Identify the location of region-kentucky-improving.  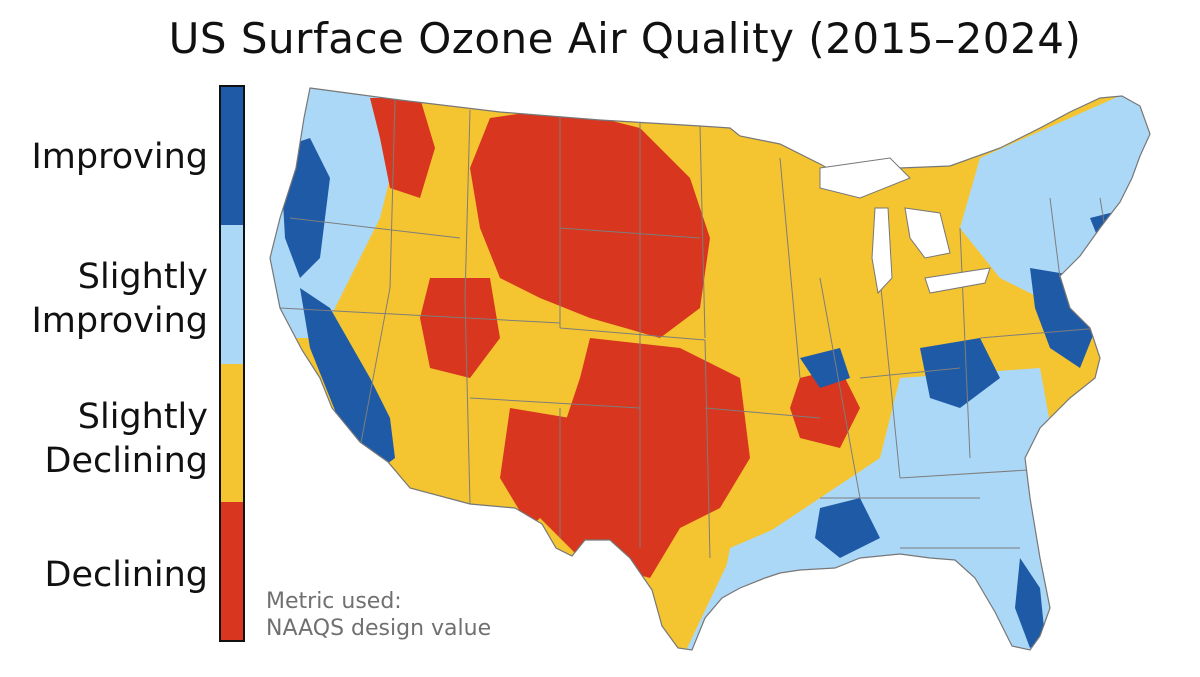
(825, 368).